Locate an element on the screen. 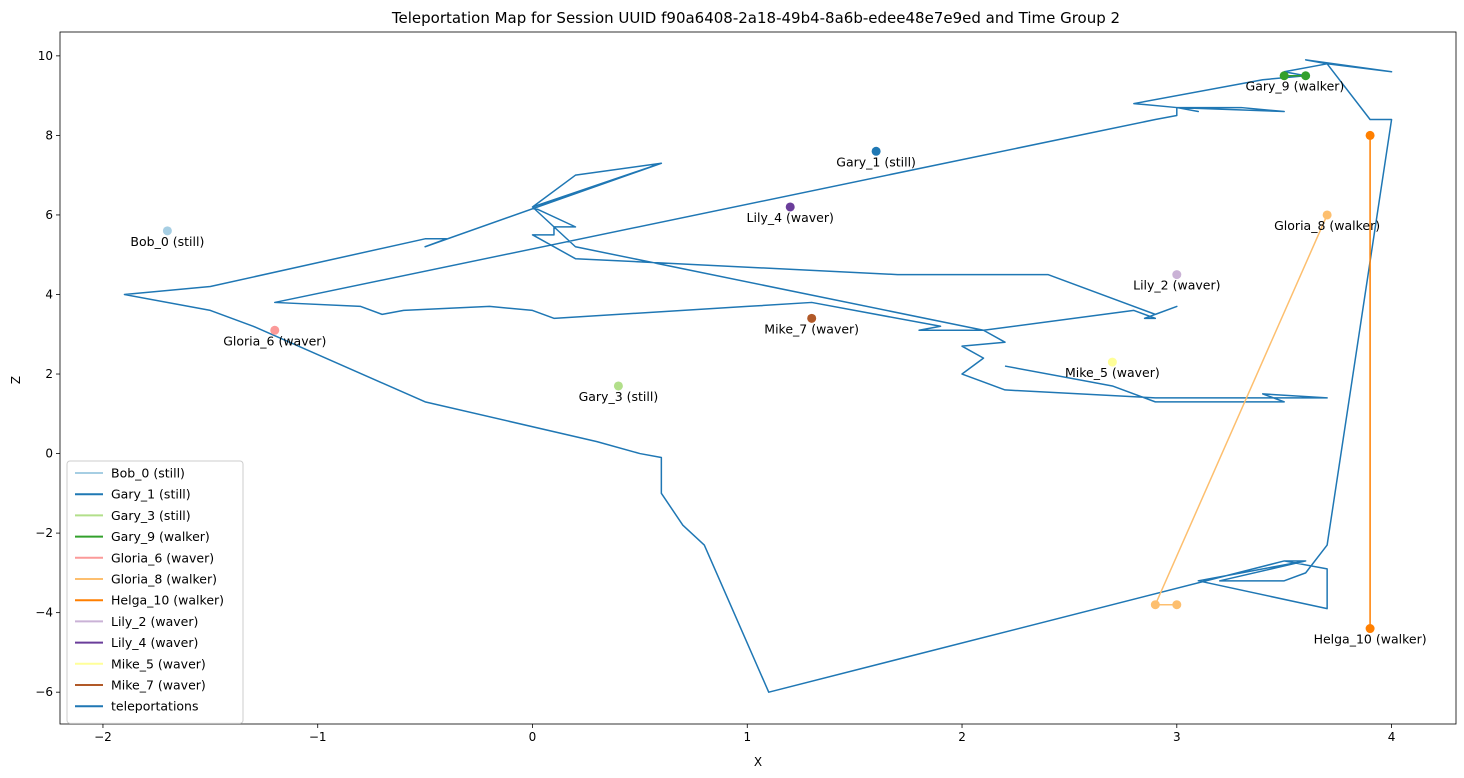 The width and height of the screenshot is (1464, 778). legend-label: Lily_2 (waver) is located at coordinates (154, 621).